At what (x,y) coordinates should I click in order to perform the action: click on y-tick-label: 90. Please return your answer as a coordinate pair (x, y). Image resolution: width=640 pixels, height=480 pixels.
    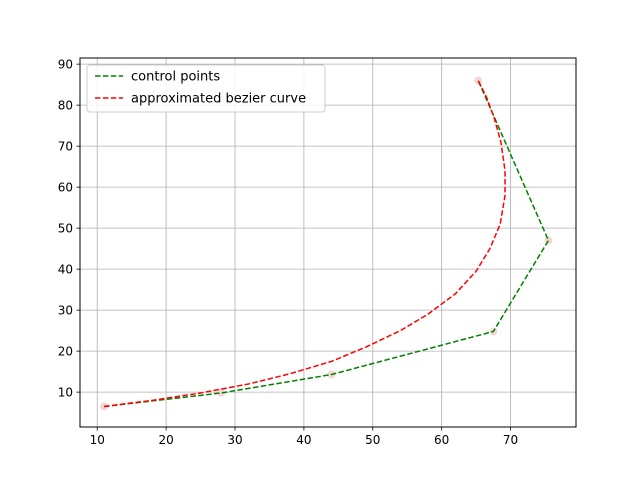
    Looking at the image, I should click on (65, 64).